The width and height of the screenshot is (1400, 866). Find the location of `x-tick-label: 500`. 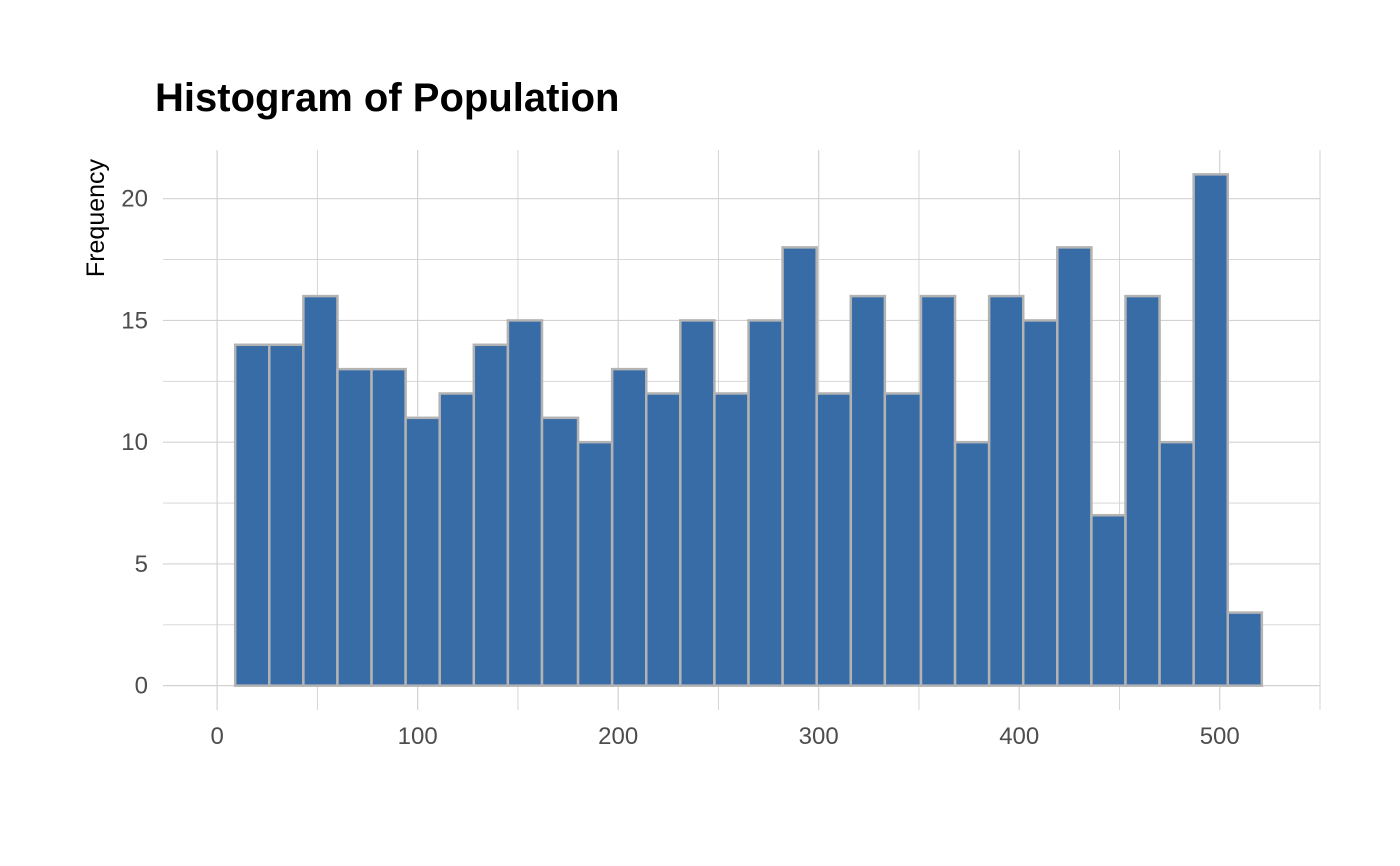

x-tick-label: 500 is located at coordinates (1220, 736).